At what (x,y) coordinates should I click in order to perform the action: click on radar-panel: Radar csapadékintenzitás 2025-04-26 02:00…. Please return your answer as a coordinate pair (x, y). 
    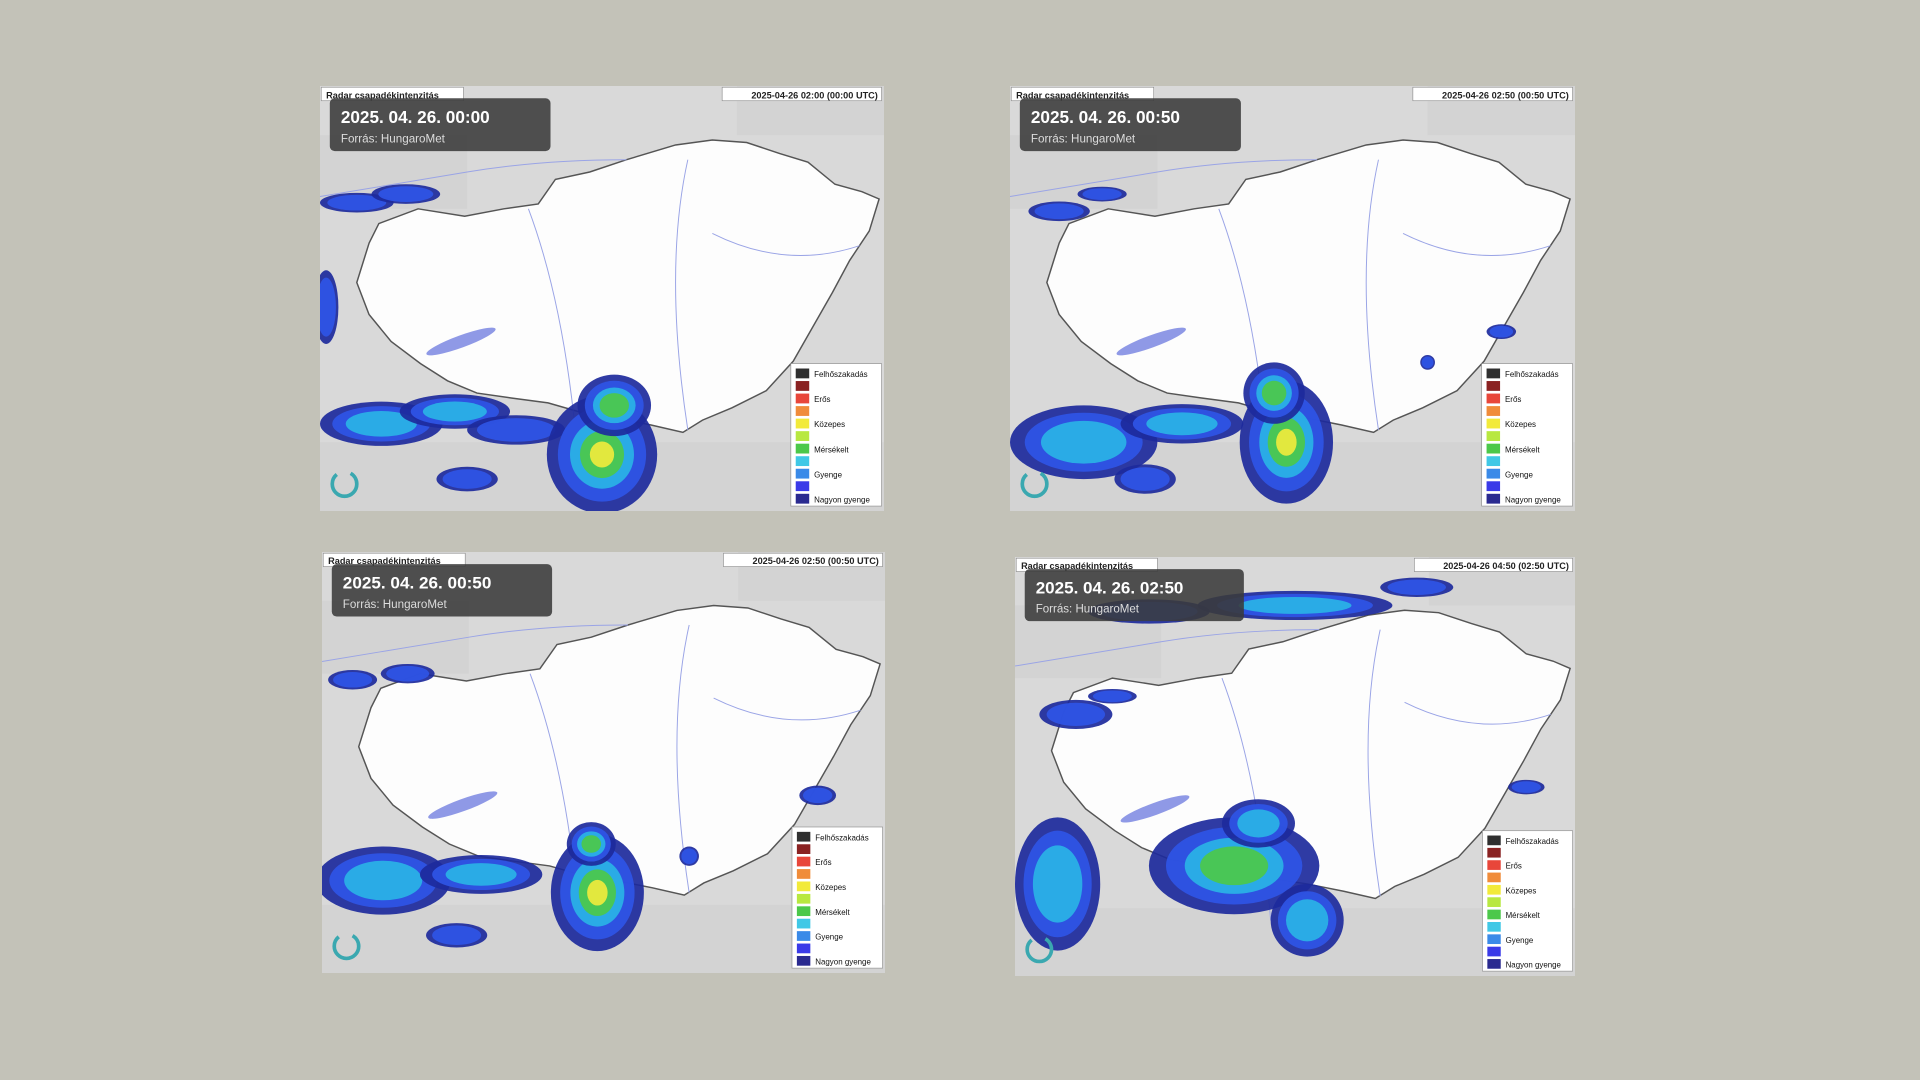
    Looking at the image, I should click on (602, 298).